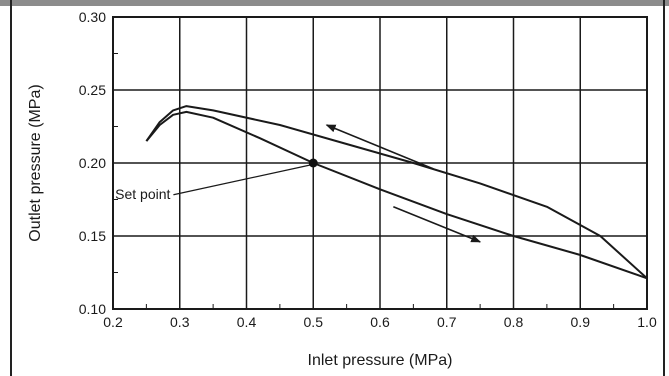  I want to click on y-tick-label: 0.10, so click(92, 309).